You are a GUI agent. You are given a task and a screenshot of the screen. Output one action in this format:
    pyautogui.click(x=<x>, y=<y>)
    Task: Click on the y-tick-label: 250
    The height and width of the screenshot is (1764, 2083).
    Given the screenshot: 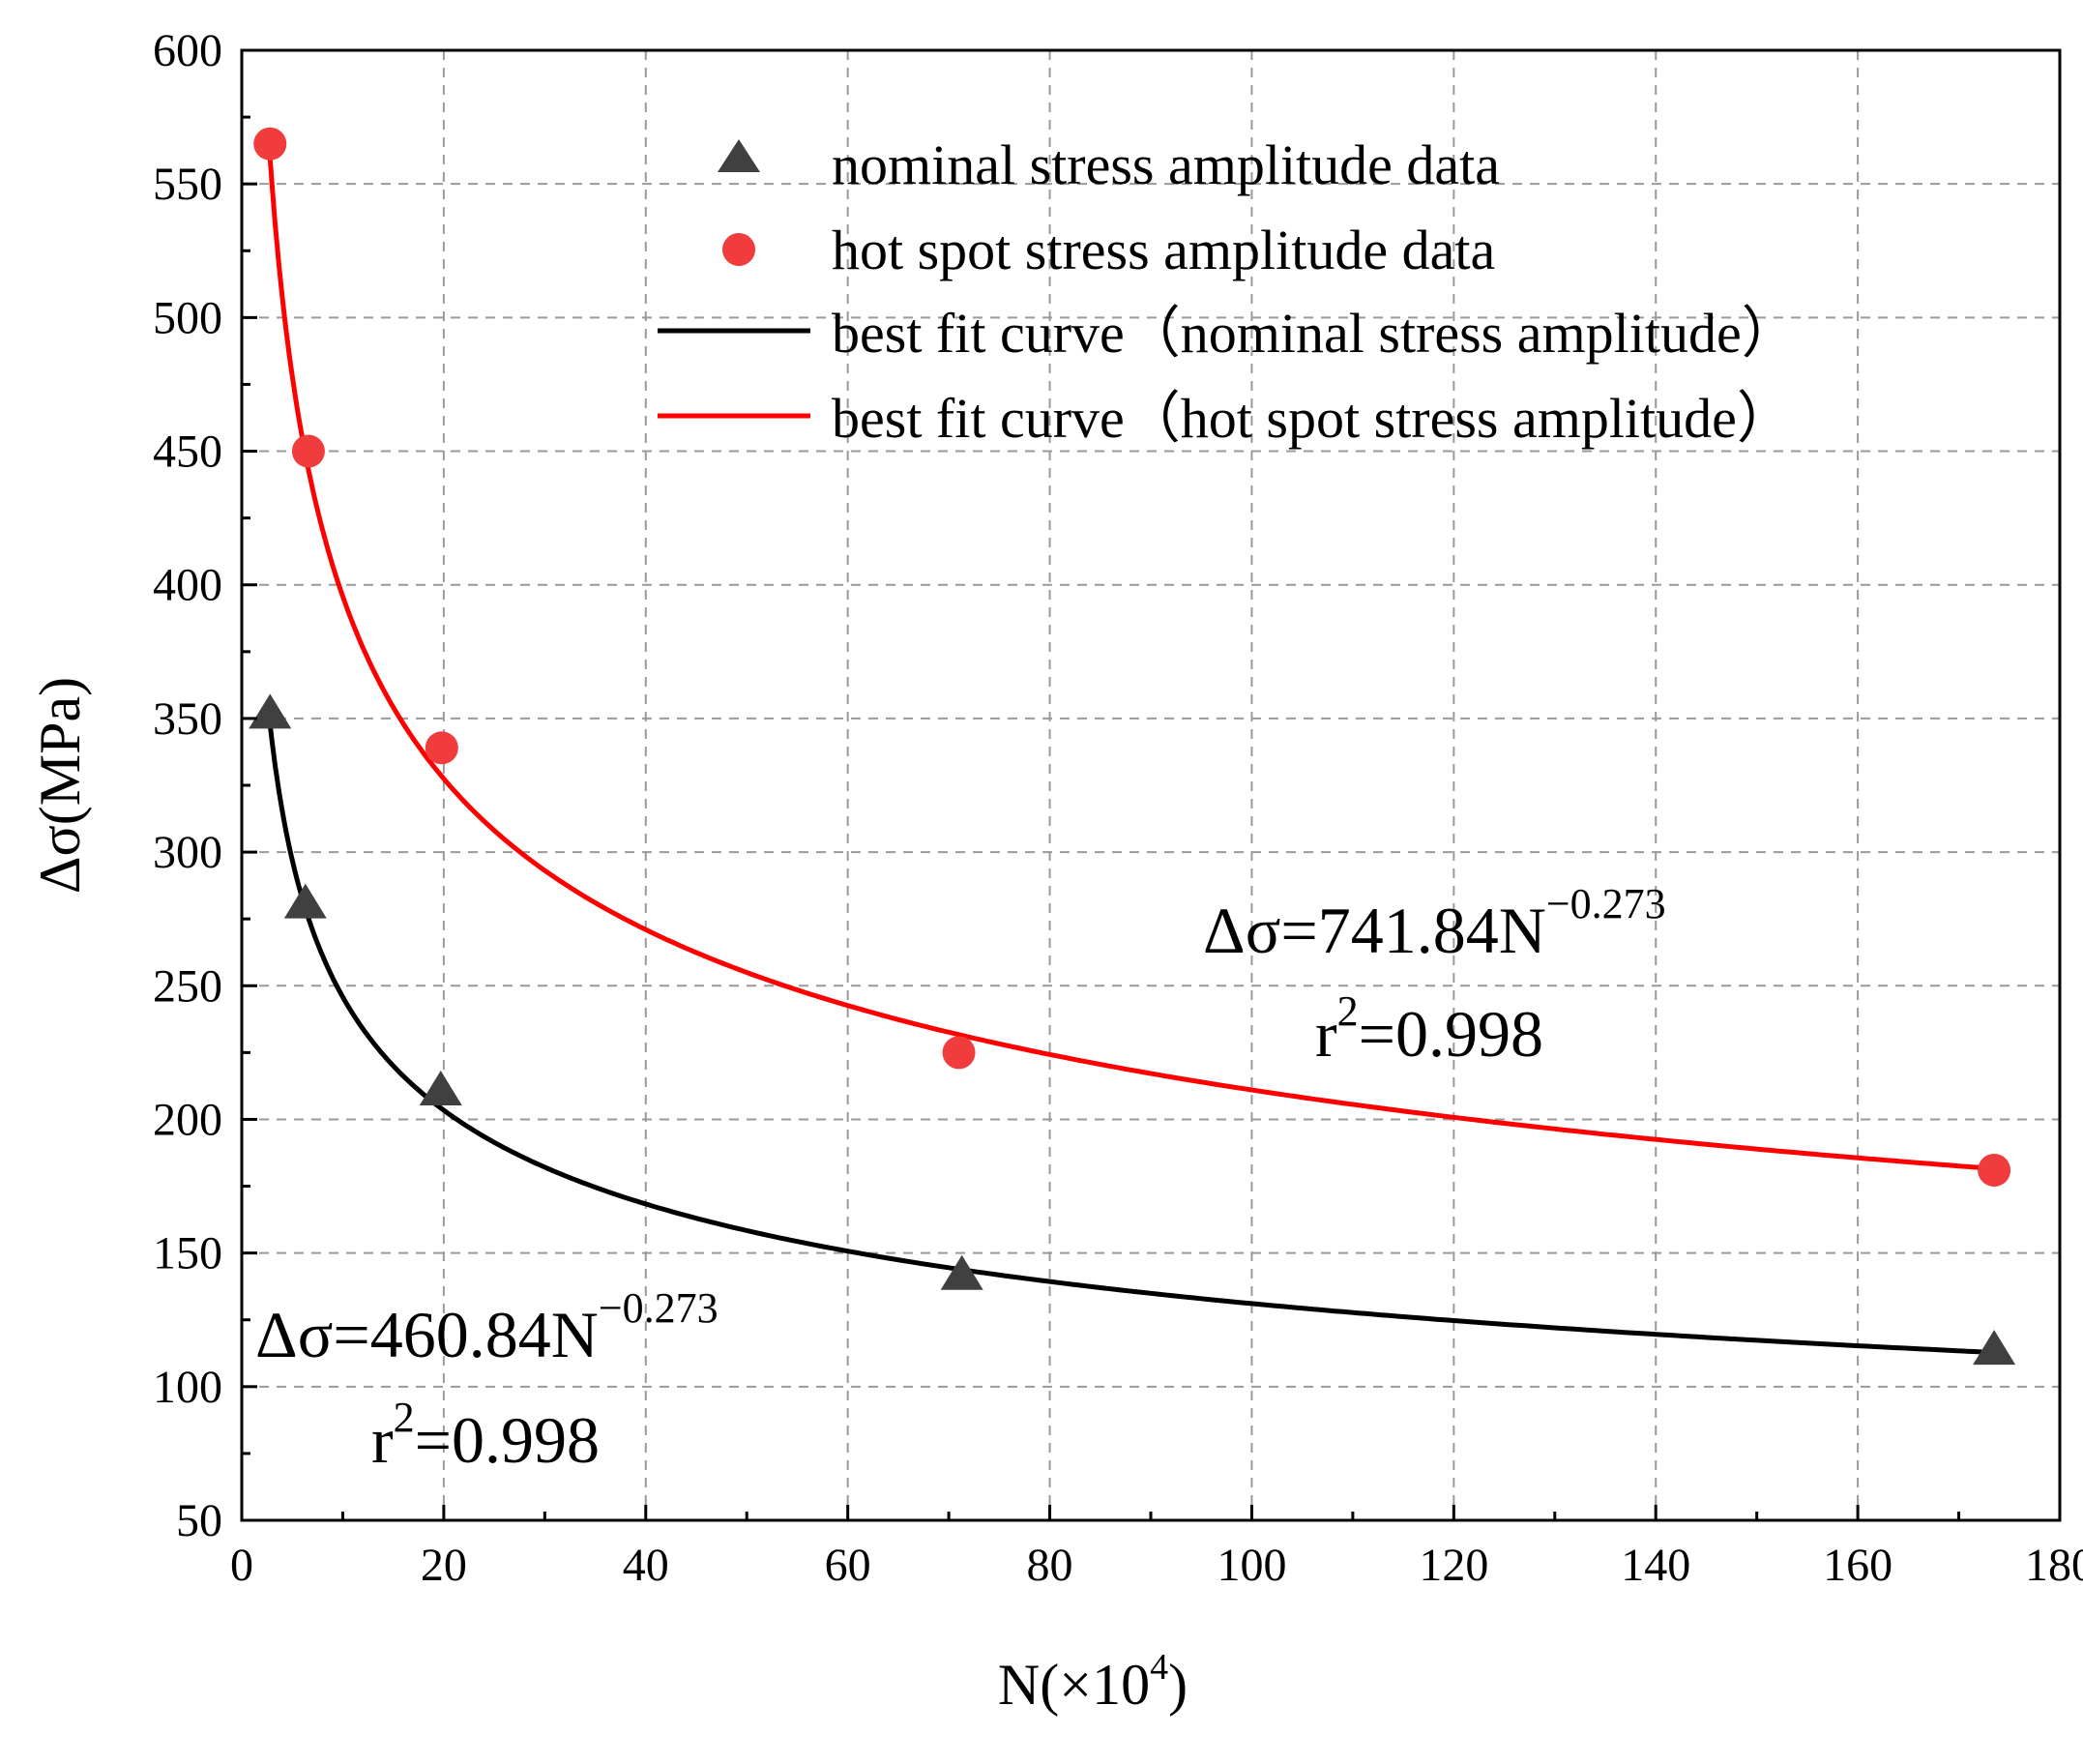 What is the action you would take?
    pyautogui.click(x=188, y=986)
    